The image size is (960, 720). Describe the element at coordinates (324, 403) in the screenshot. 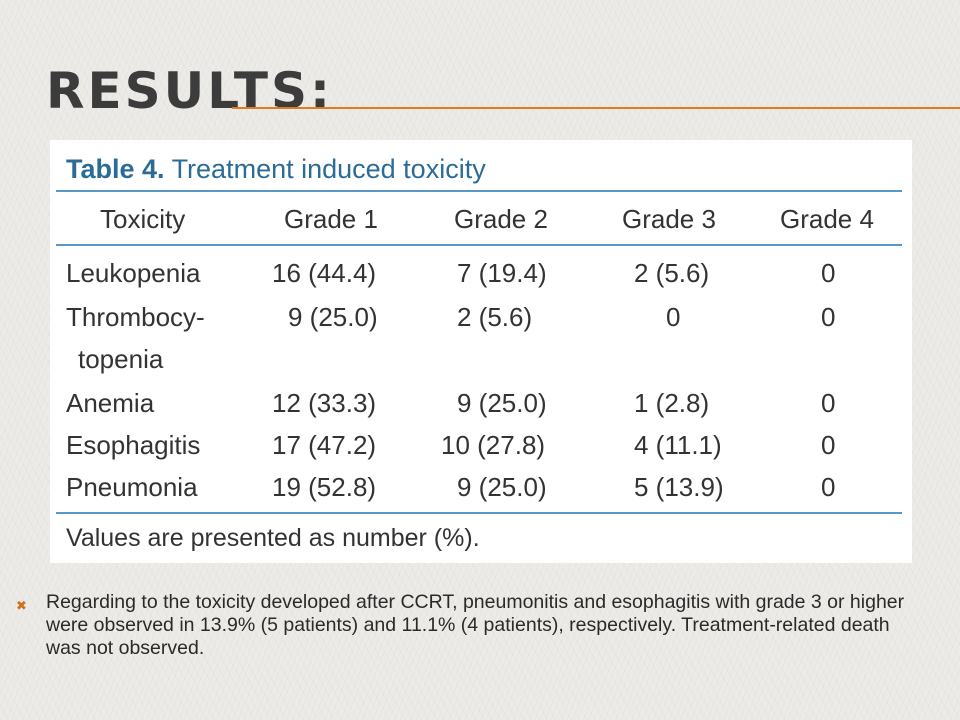

I see `cell-grade-1: 12 (33.3)` at that location.